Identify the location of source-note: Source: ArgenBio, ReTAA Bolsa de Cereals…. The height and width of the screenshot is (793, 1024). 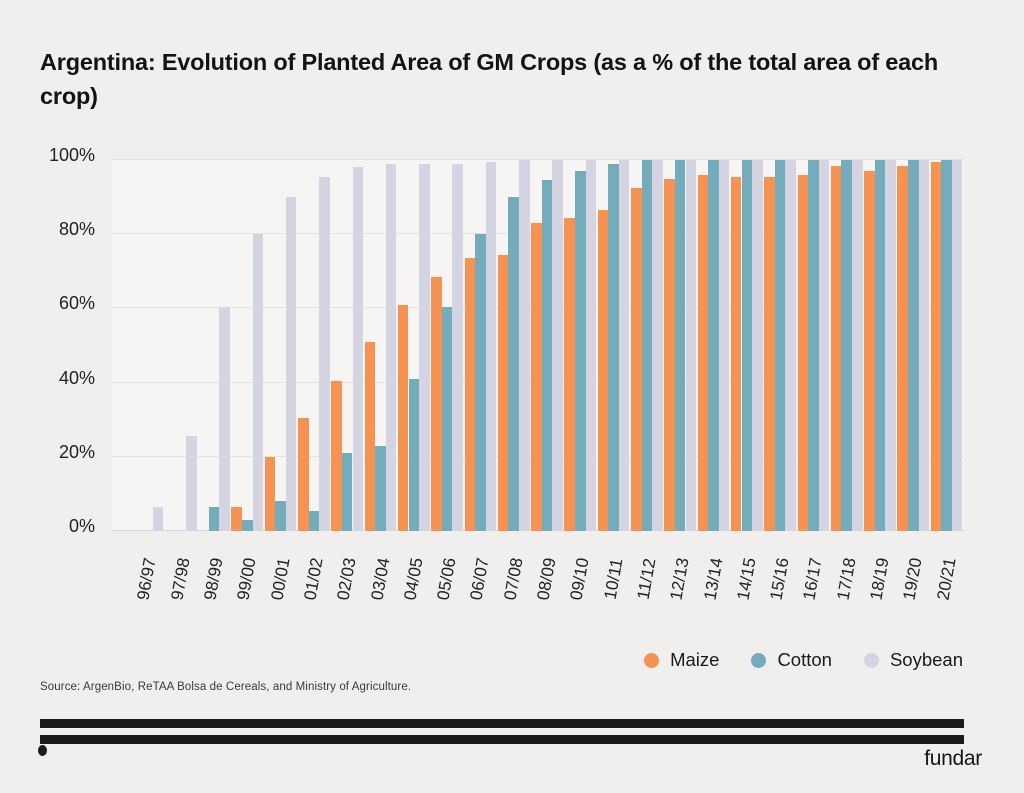
(226, 687).